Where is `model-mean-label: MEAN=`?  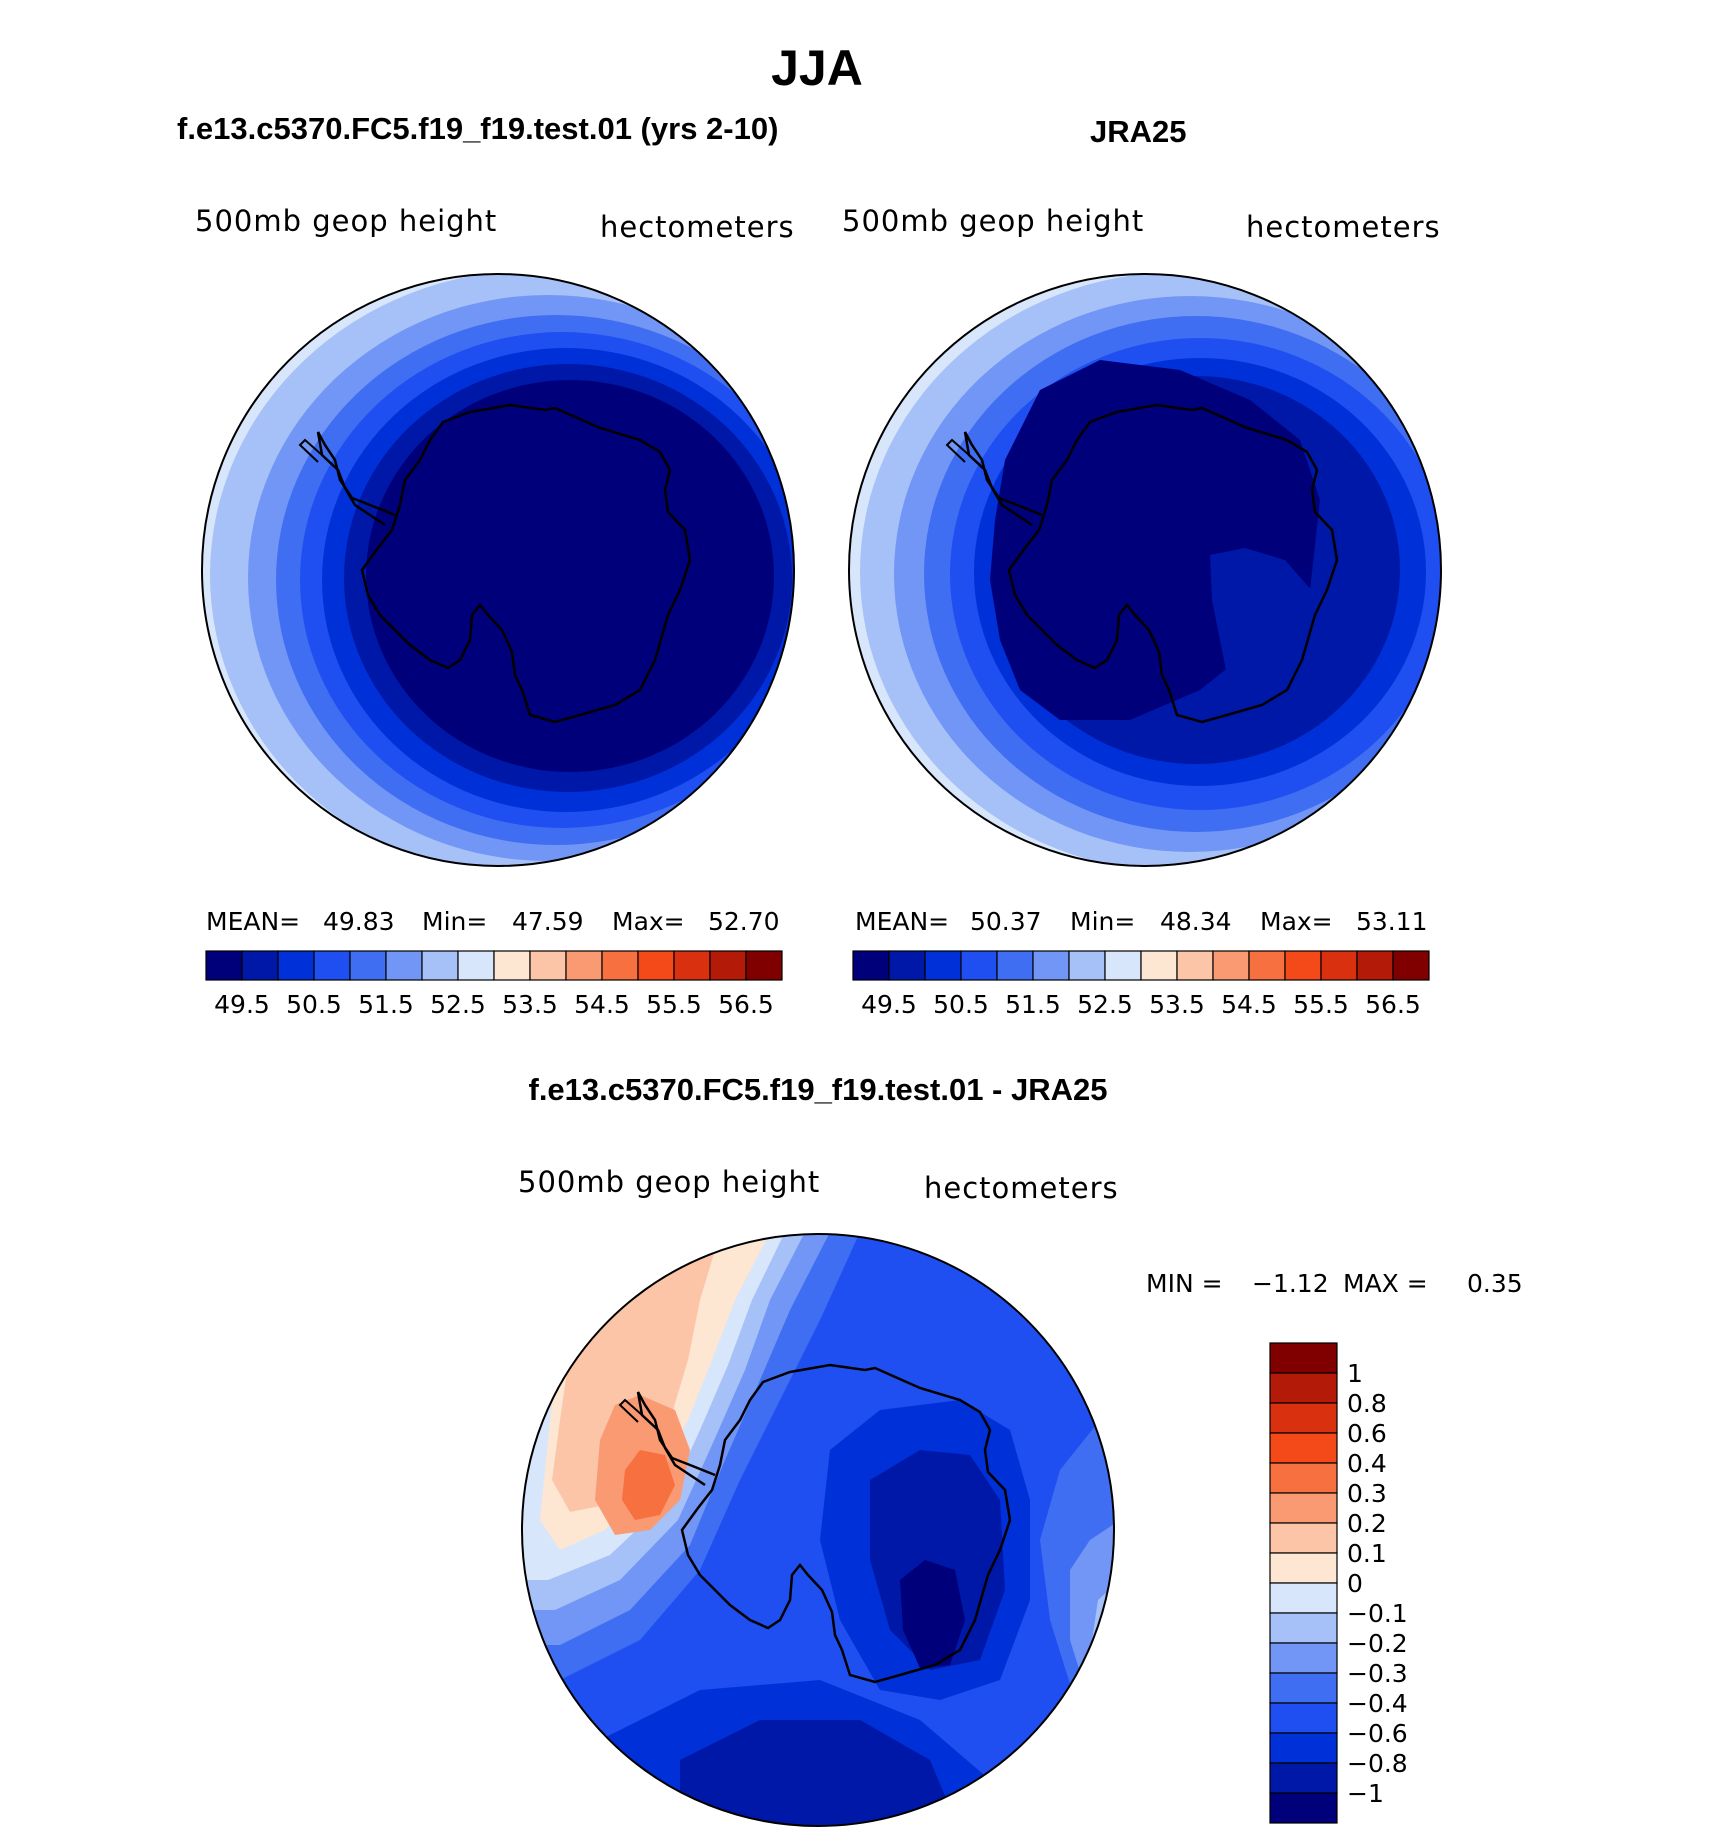 model-mean-label: MEAN= is located at coordinates (253, 921).